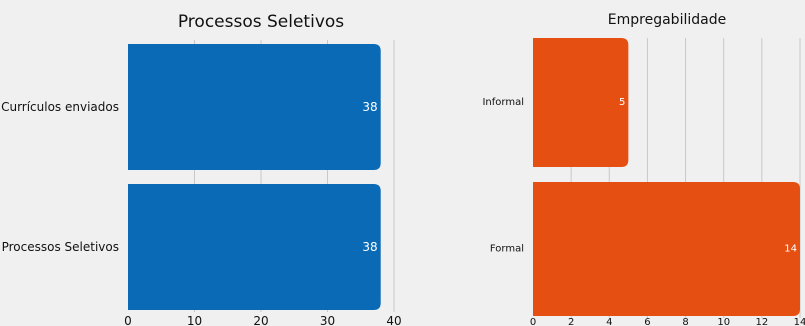 This screenshot has height=326, width=805. Describe the element at coordinates (723, 321) in the screenshot. I see `x-tick-label-empregabilidade-10: 10` at that location.